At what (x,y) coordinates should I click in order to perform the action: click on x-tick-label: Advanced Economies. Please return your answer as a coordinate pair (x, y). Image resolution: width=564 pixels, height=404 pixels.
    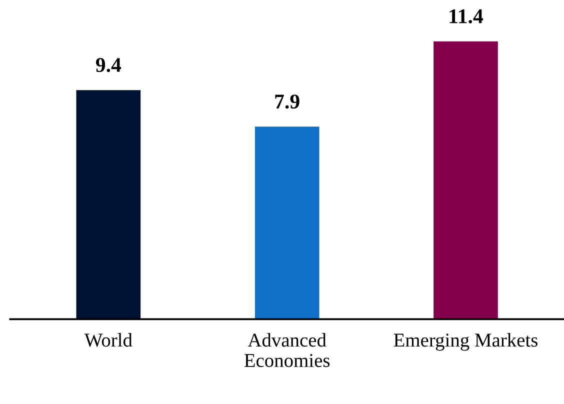
    Looking at the image, I should click on (287, 350).